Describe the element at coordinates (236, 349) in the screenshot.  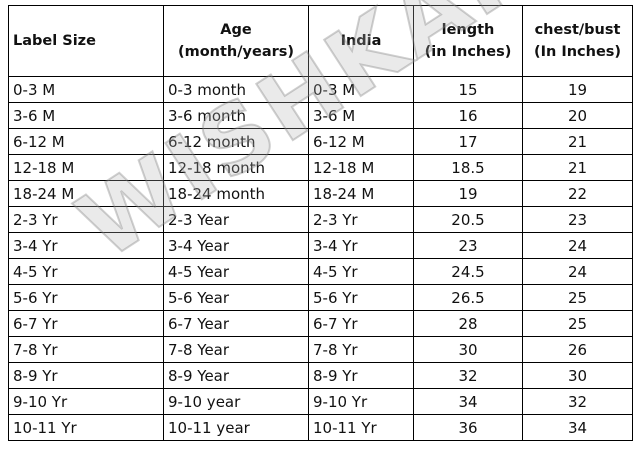
I see `table-cell: 7-8 Year` at that location.